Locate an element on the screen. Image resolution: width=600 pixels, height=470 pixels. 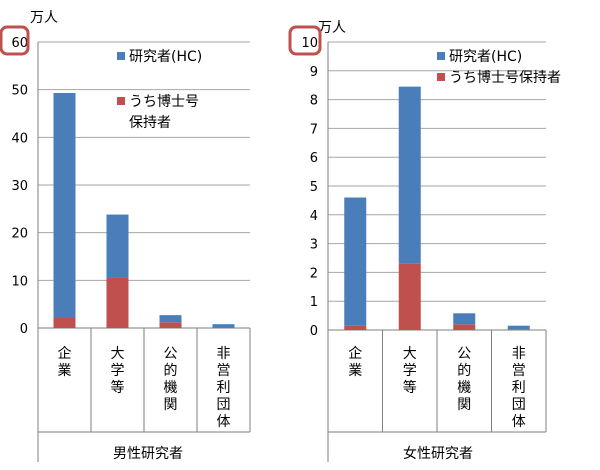
male-legend-label-hc: 研究者(HC) is located at coordinates (165, 57).